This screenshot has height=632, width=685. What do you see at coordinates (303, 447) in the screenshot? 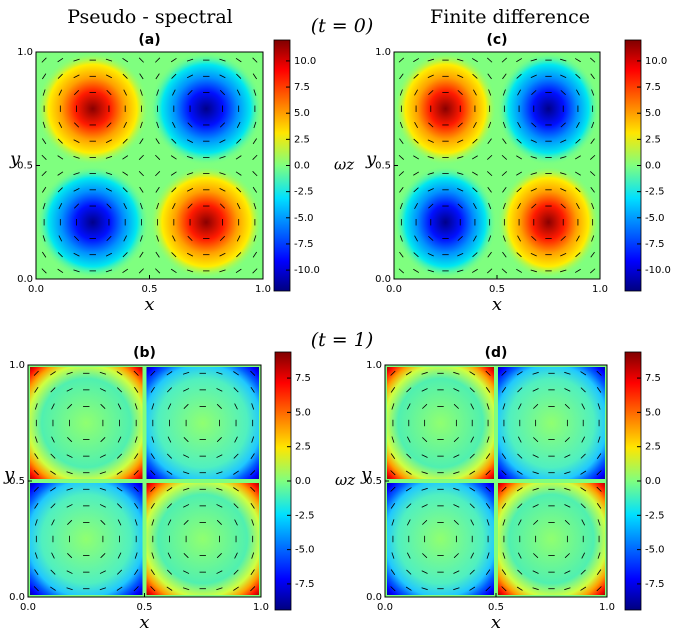
I see `colorbar-tick-label: 2.5` at bounding box center [303, 447].